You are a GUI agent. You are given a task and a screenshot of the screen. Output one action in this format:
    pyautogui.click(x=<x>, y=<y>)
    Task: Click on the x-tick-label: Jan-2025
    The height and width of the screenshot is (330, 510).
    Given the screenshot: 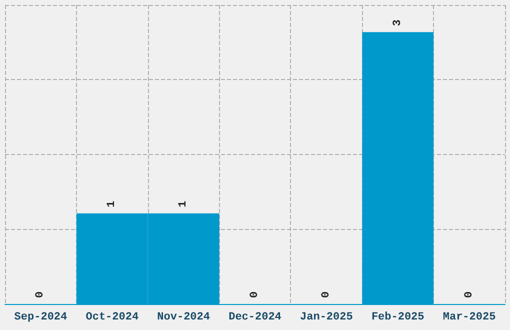 What is the action you would take?
    pyautogui.click(x=327, y=318)
    